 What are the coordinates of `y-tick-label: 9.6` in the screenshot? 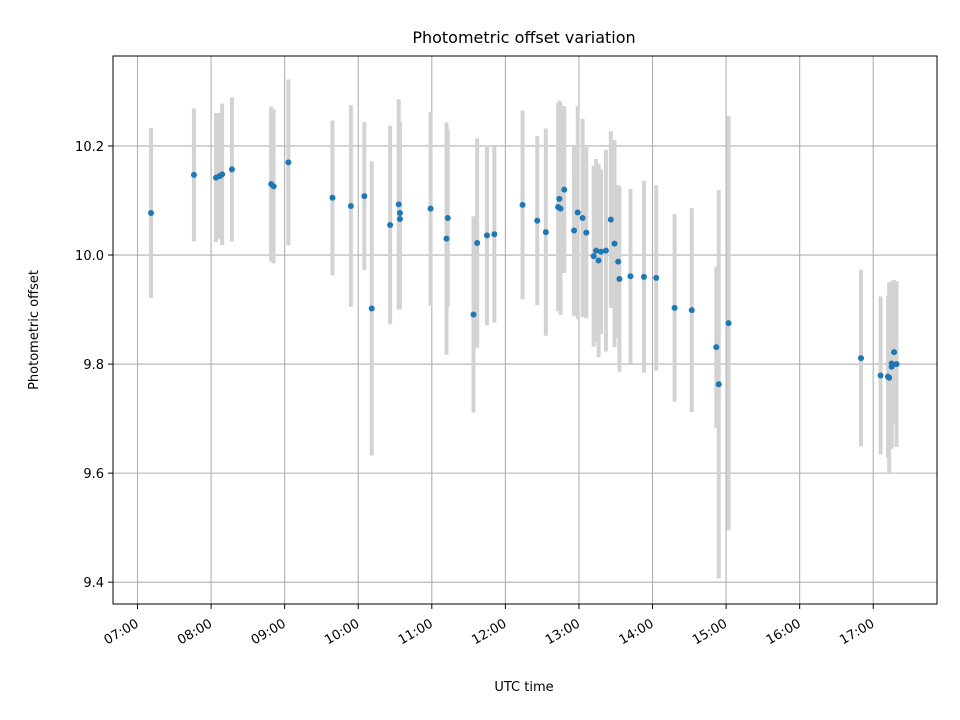 It's located at (93, 474).